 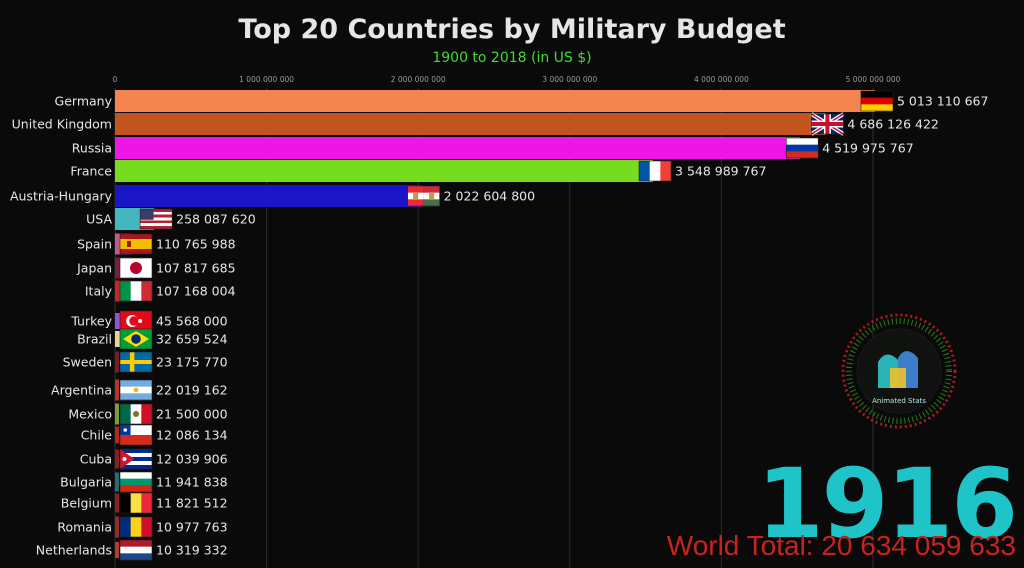 What do you see at coordinates (192, 482) in the screenshot?
I see `value-label: 11 941 838` at bounding box center [192, 482].